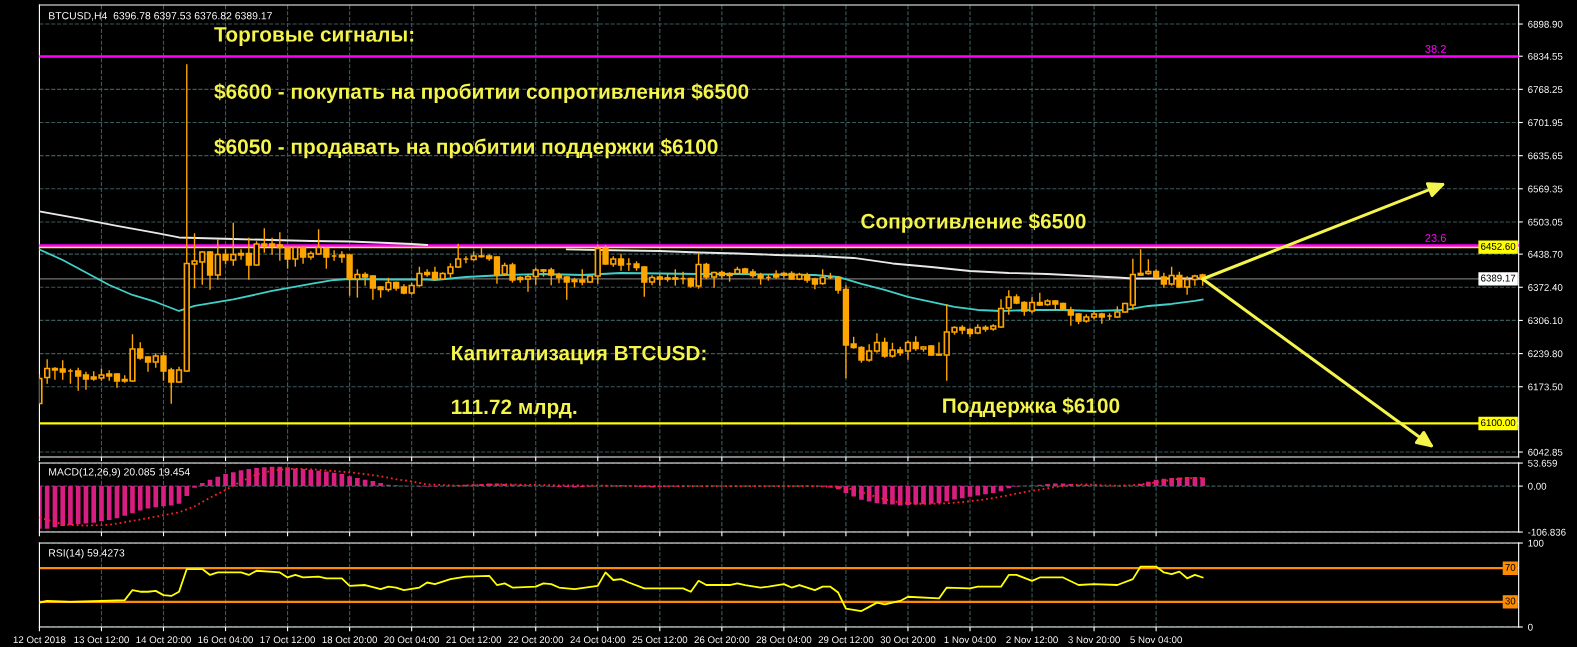  I want to click on x-tick-label: 14 Oct 20:00, so click(163, 640).